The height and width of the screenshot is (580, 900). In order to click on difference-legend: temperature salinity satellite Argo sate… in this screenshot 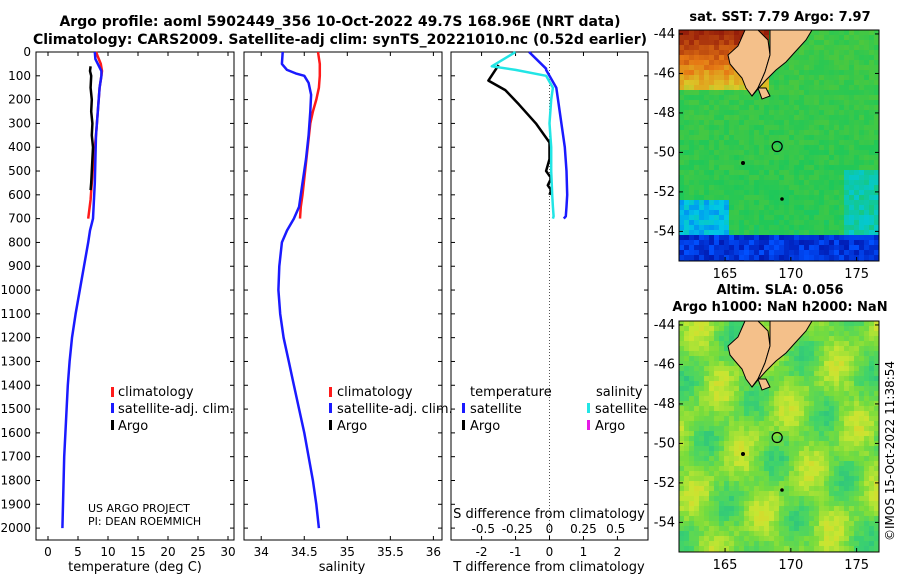, I will do `click(554, 409)`.